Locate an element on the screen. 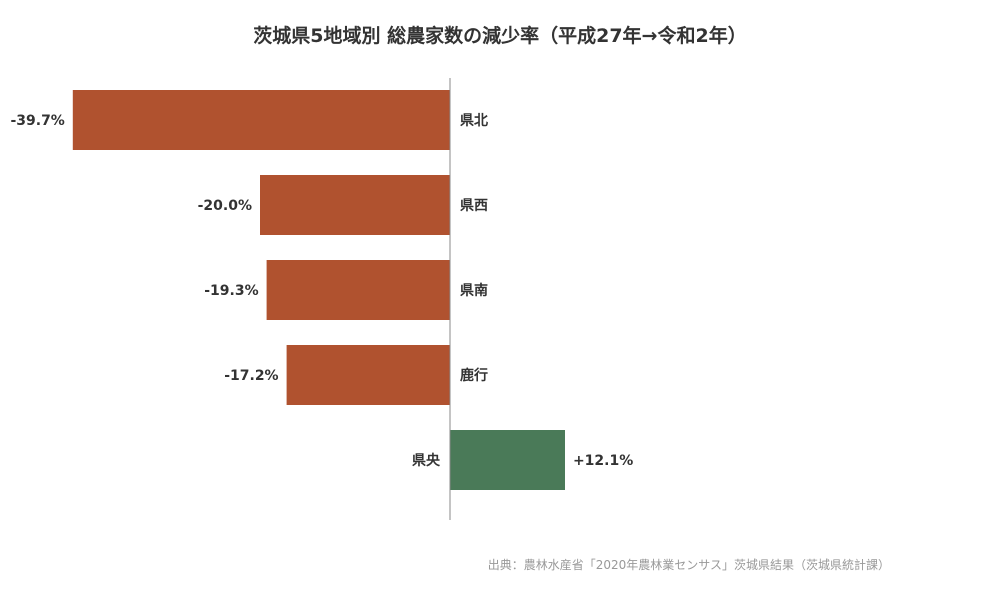  source-note: 出典：農林水産省「2020年農林業センサス」茨城県結果（茨城県統計課） is located at coordinates (689, 564).